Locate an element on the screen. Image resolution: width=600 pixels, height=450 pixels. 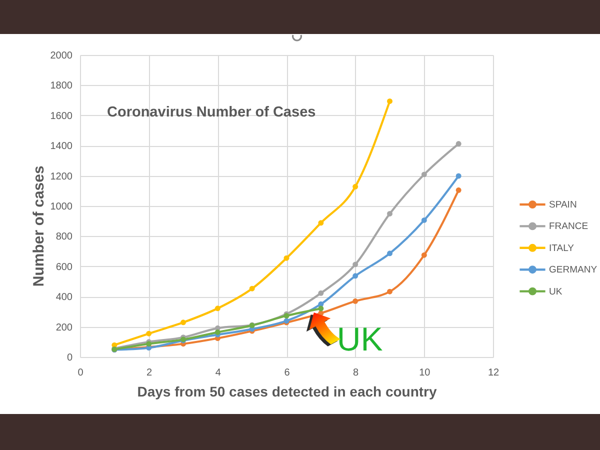
y-tick-label: 0 is located at coordinates (69, 358).